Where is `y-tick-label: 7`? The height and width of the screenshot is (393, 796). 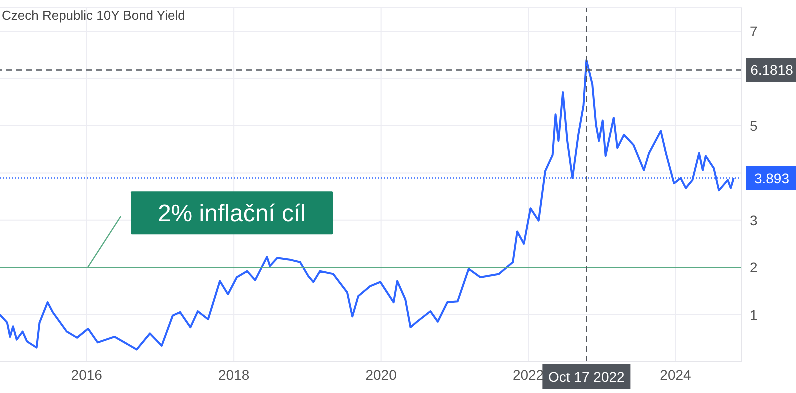 y-tick-label: 7 is located at coordinates (754, 32).